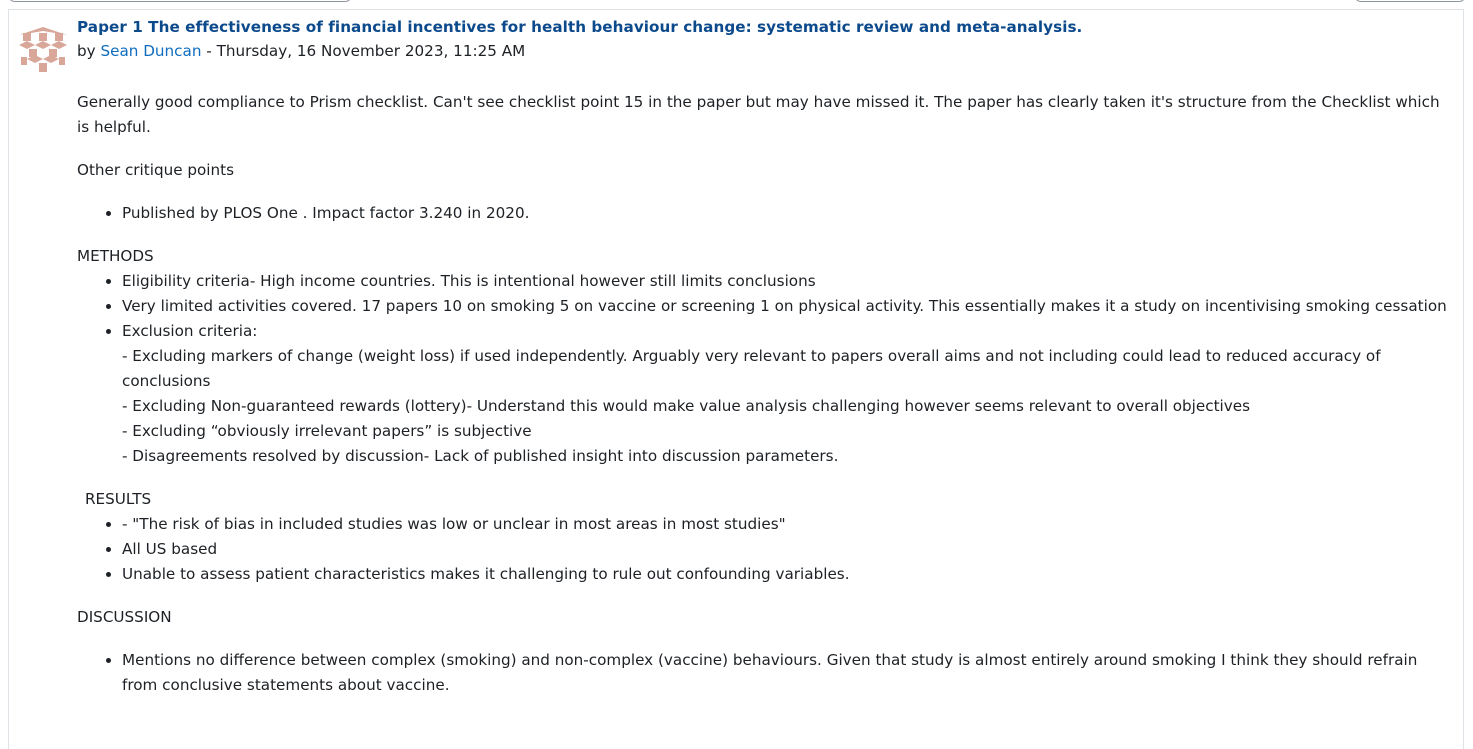  I want to click on top-right-control, so click(1410, 1).